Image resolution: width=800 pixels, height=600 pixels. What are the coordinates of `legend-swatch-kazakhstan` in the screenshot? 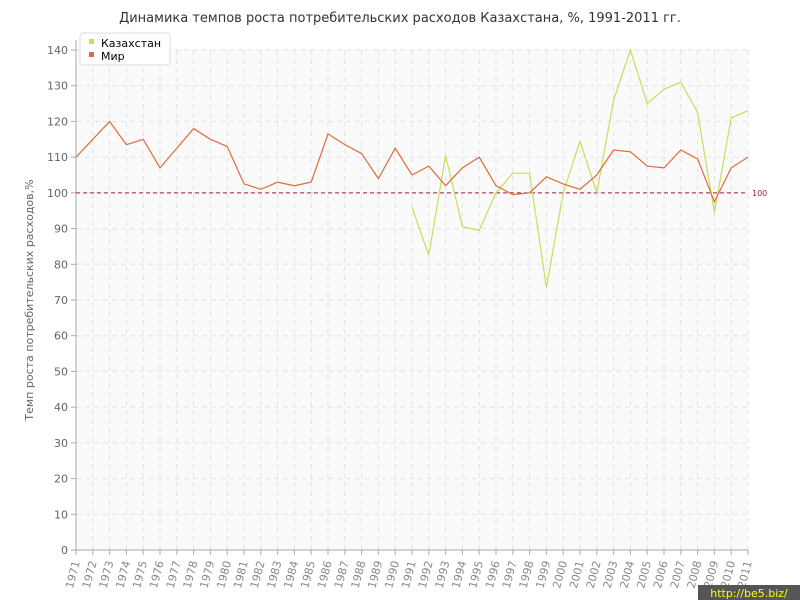 It's located at (91, 41).